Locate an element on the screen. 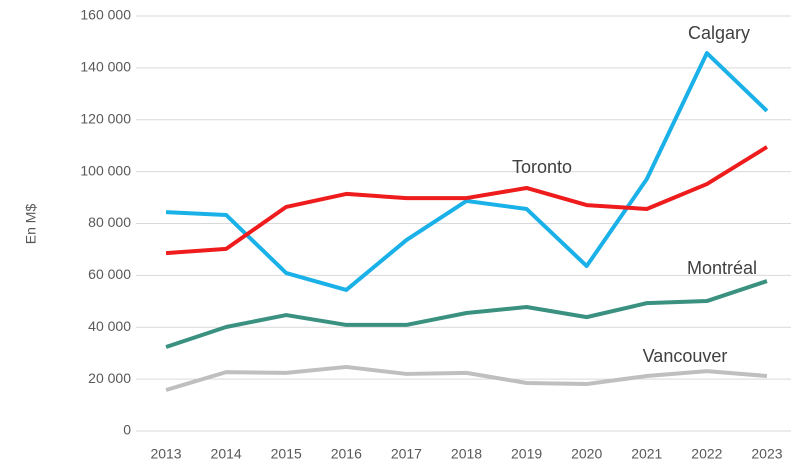  x-tick-label: 2016 is located at coordinates (346, 454).